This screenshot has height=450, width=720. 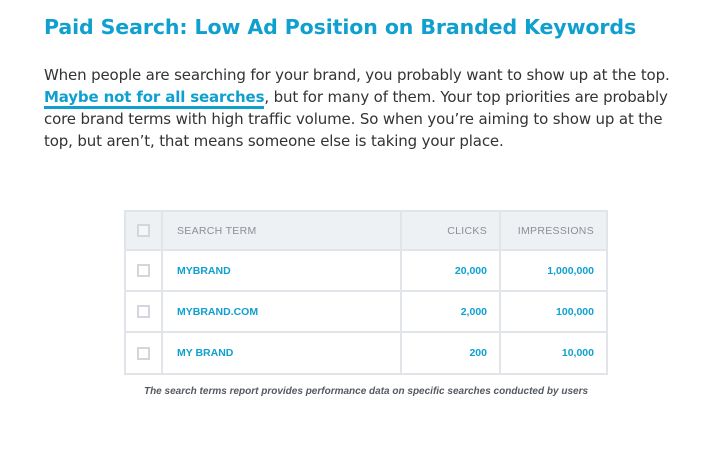 I want to click on table-row: MYBRAND.COM 2,000 100,000, so click(x=366, y=311).